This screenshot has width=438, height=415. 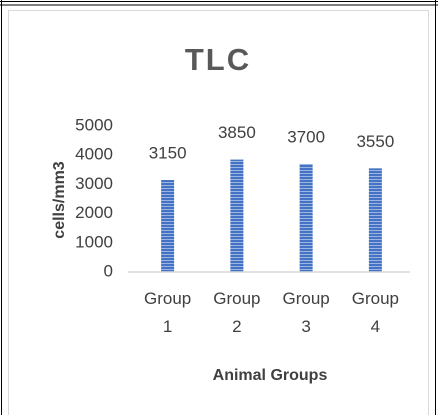 I want to click on x-axis-label: Animal Groups, so click(x=270, y=375).